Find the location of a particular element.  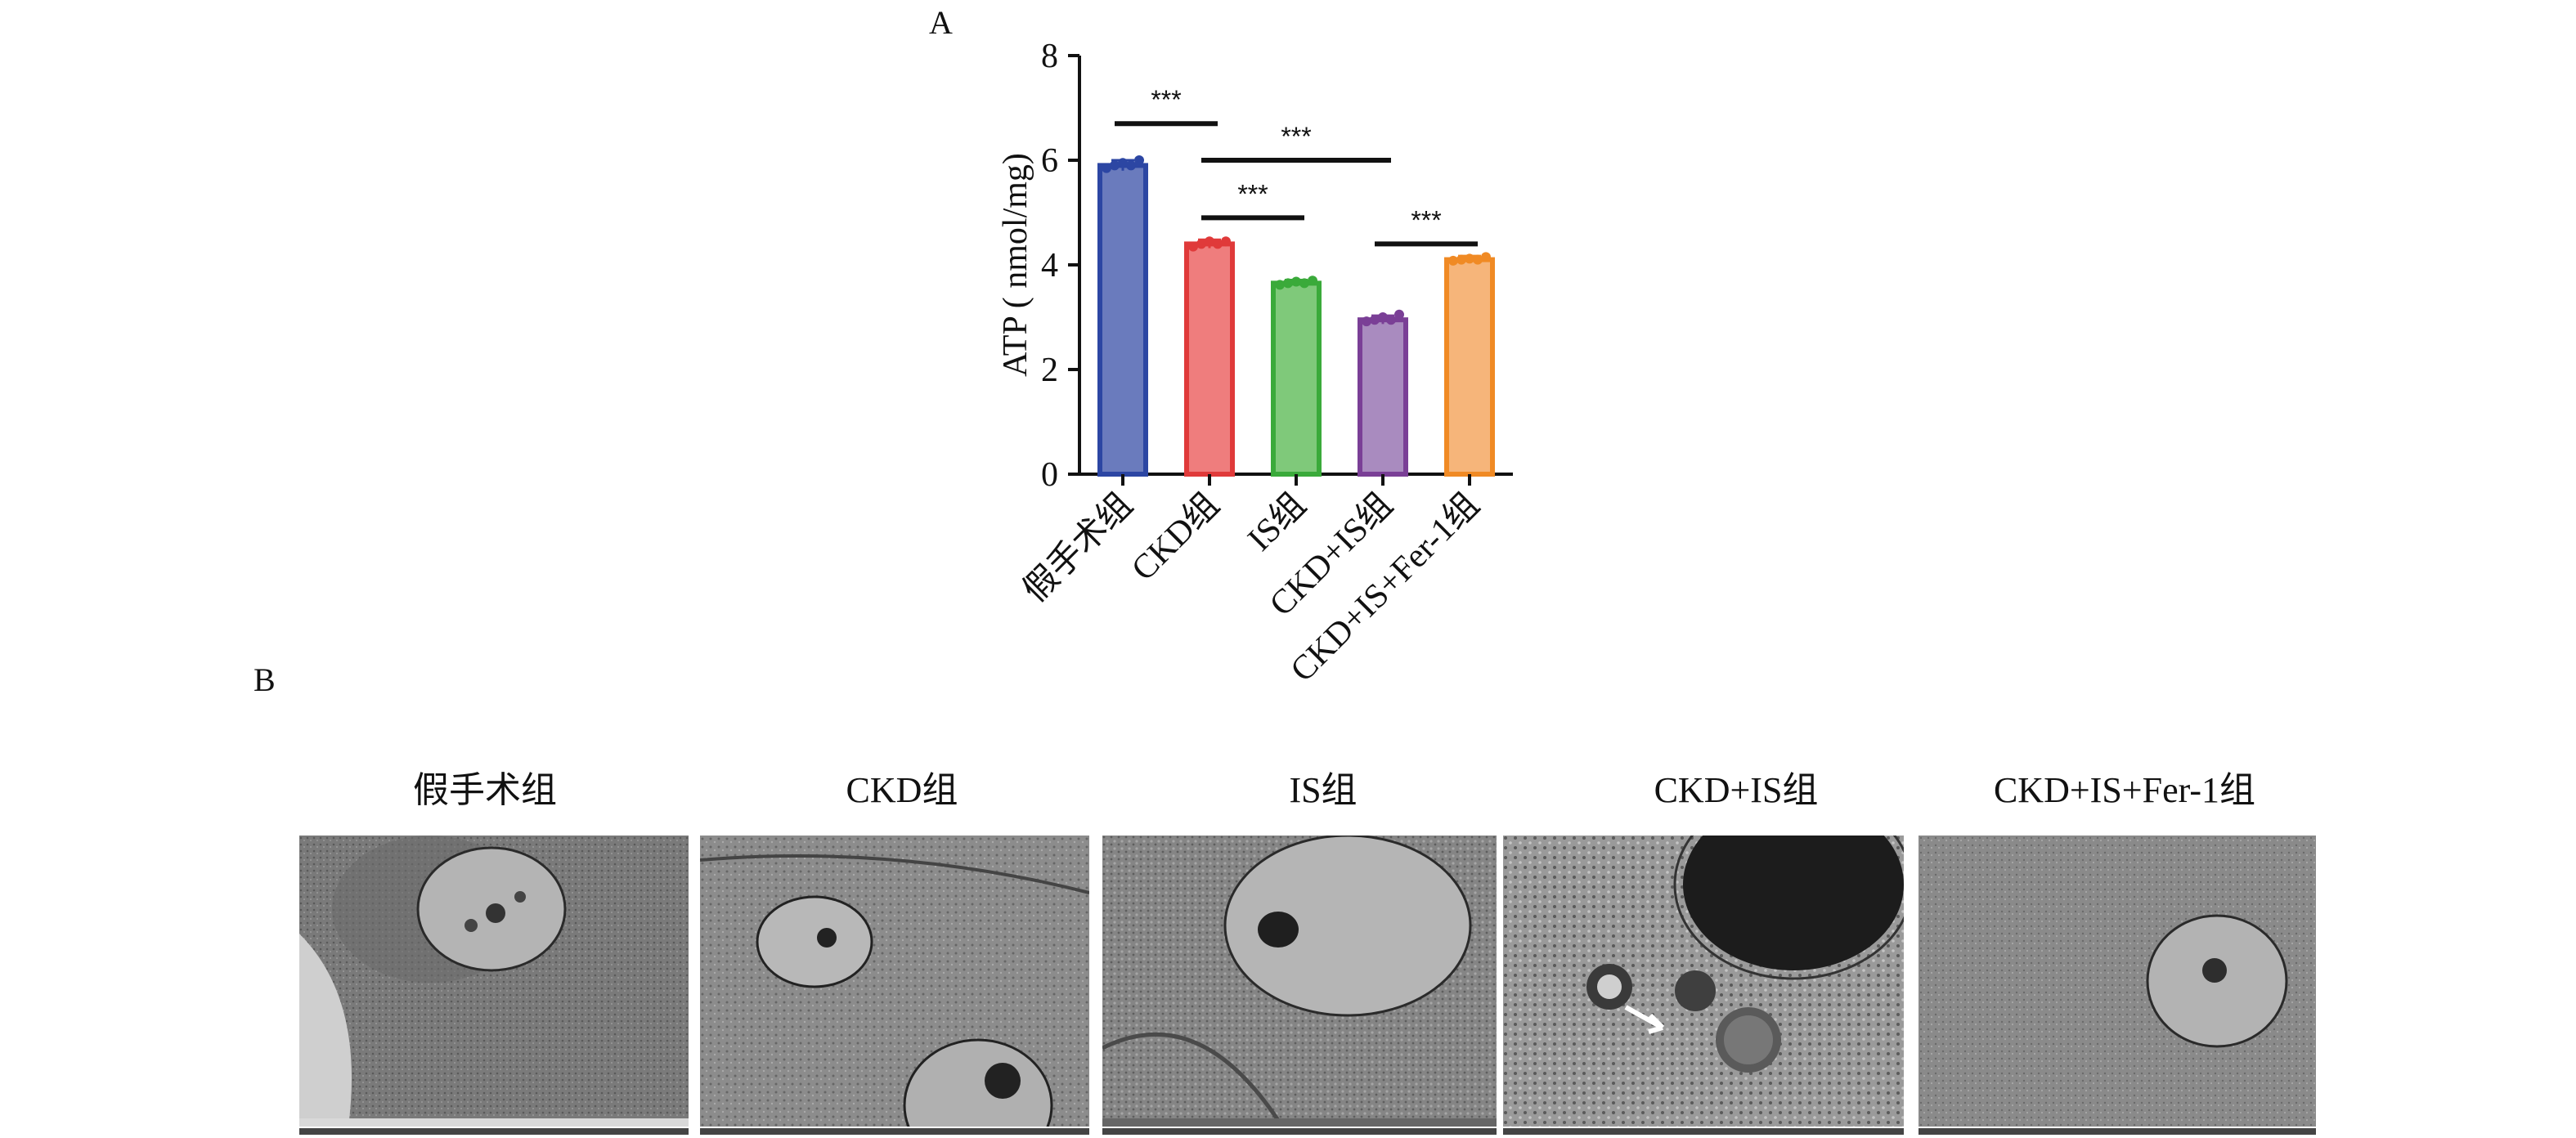

x-tick-label: IS组 is located at coordinates (1277, 522).